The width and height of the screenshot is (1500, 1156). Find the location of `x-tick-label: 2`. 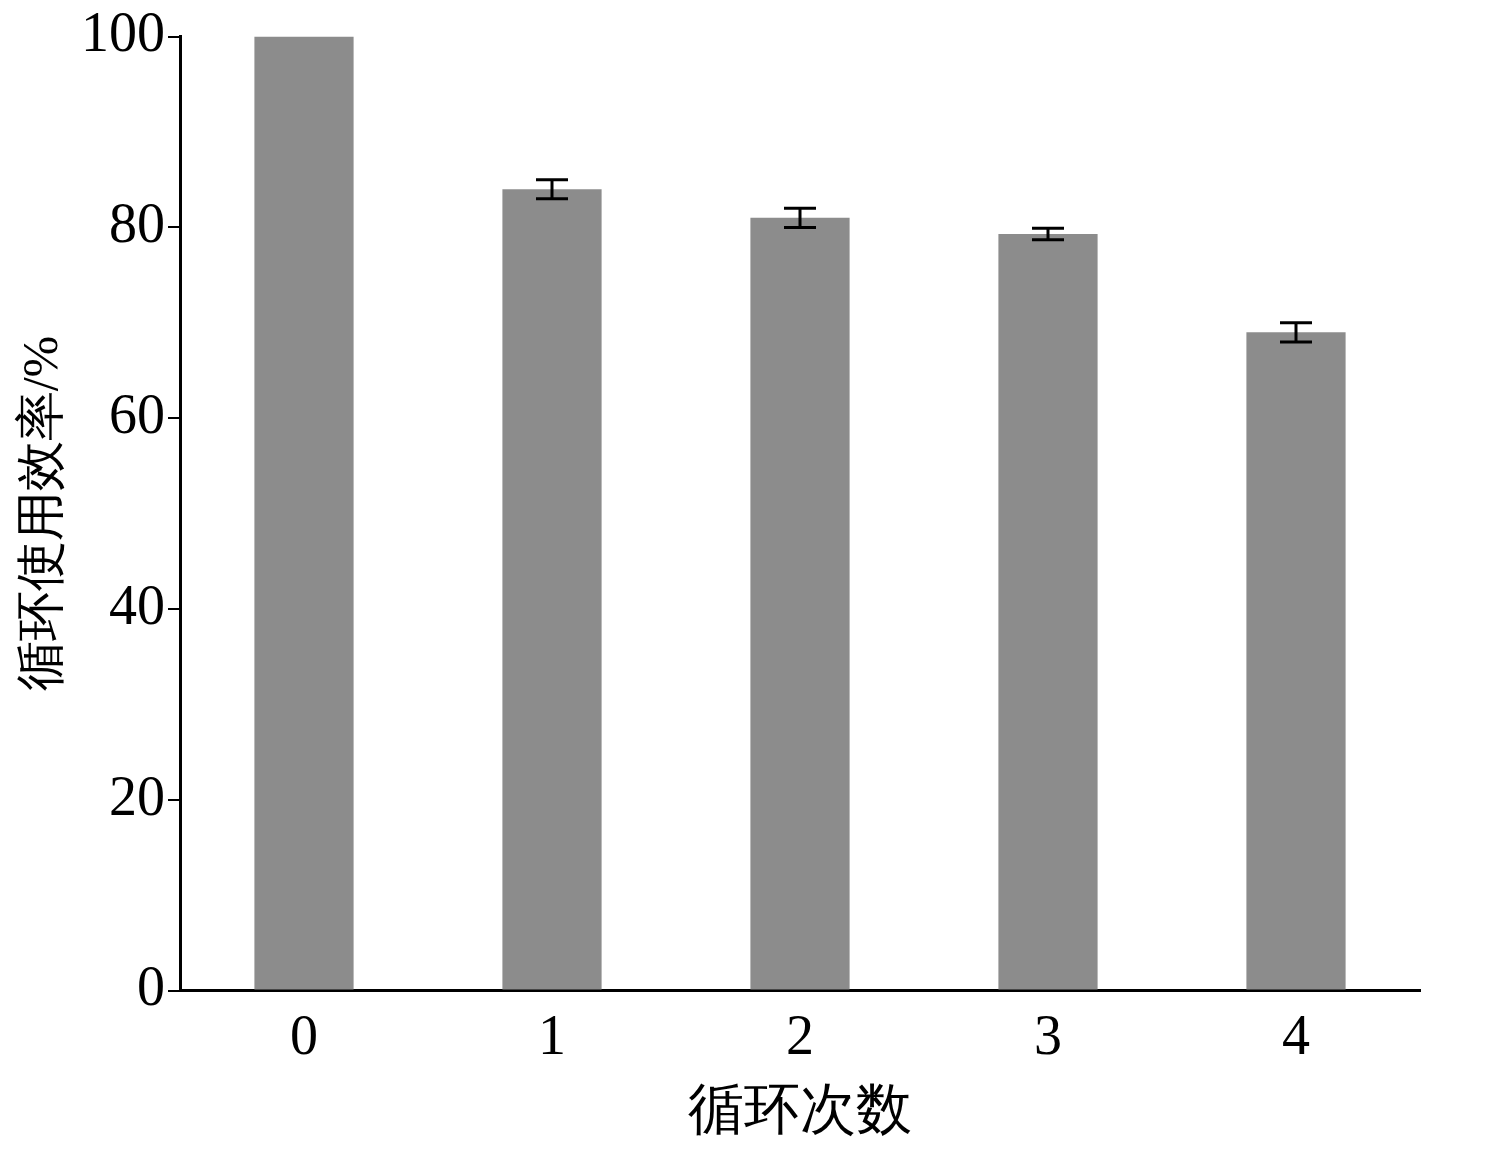

x-tick-label: 2 is located at coordinates (800, 1034).